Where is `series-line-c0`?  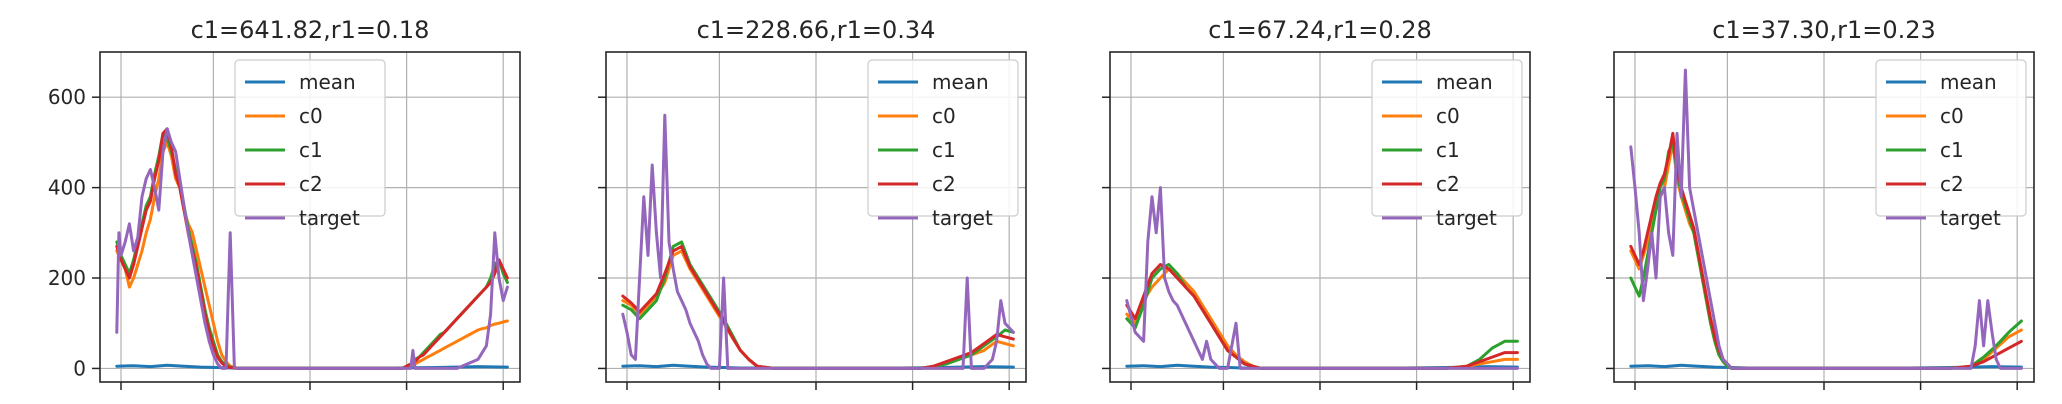
series-line-c0 is located at coordinates (818, 309).